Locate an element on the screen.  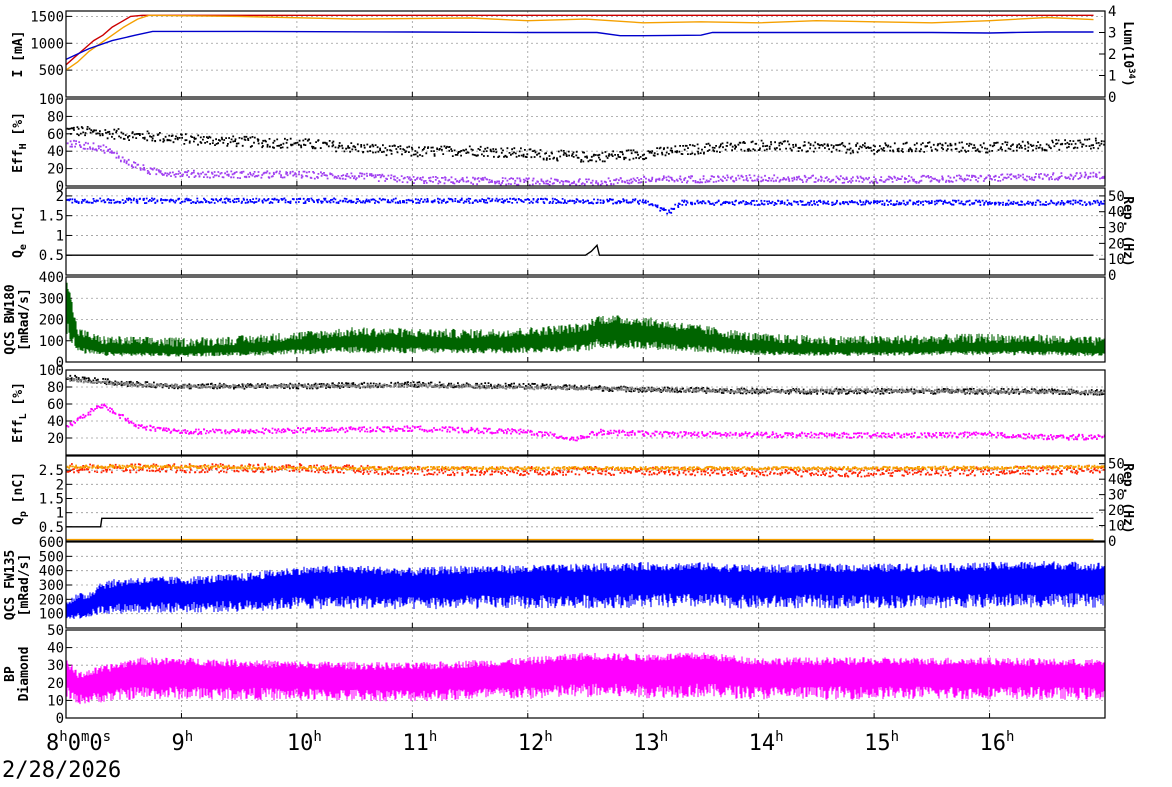
axis-ylabel: EffL [%] is located at coordinates (20, 412).